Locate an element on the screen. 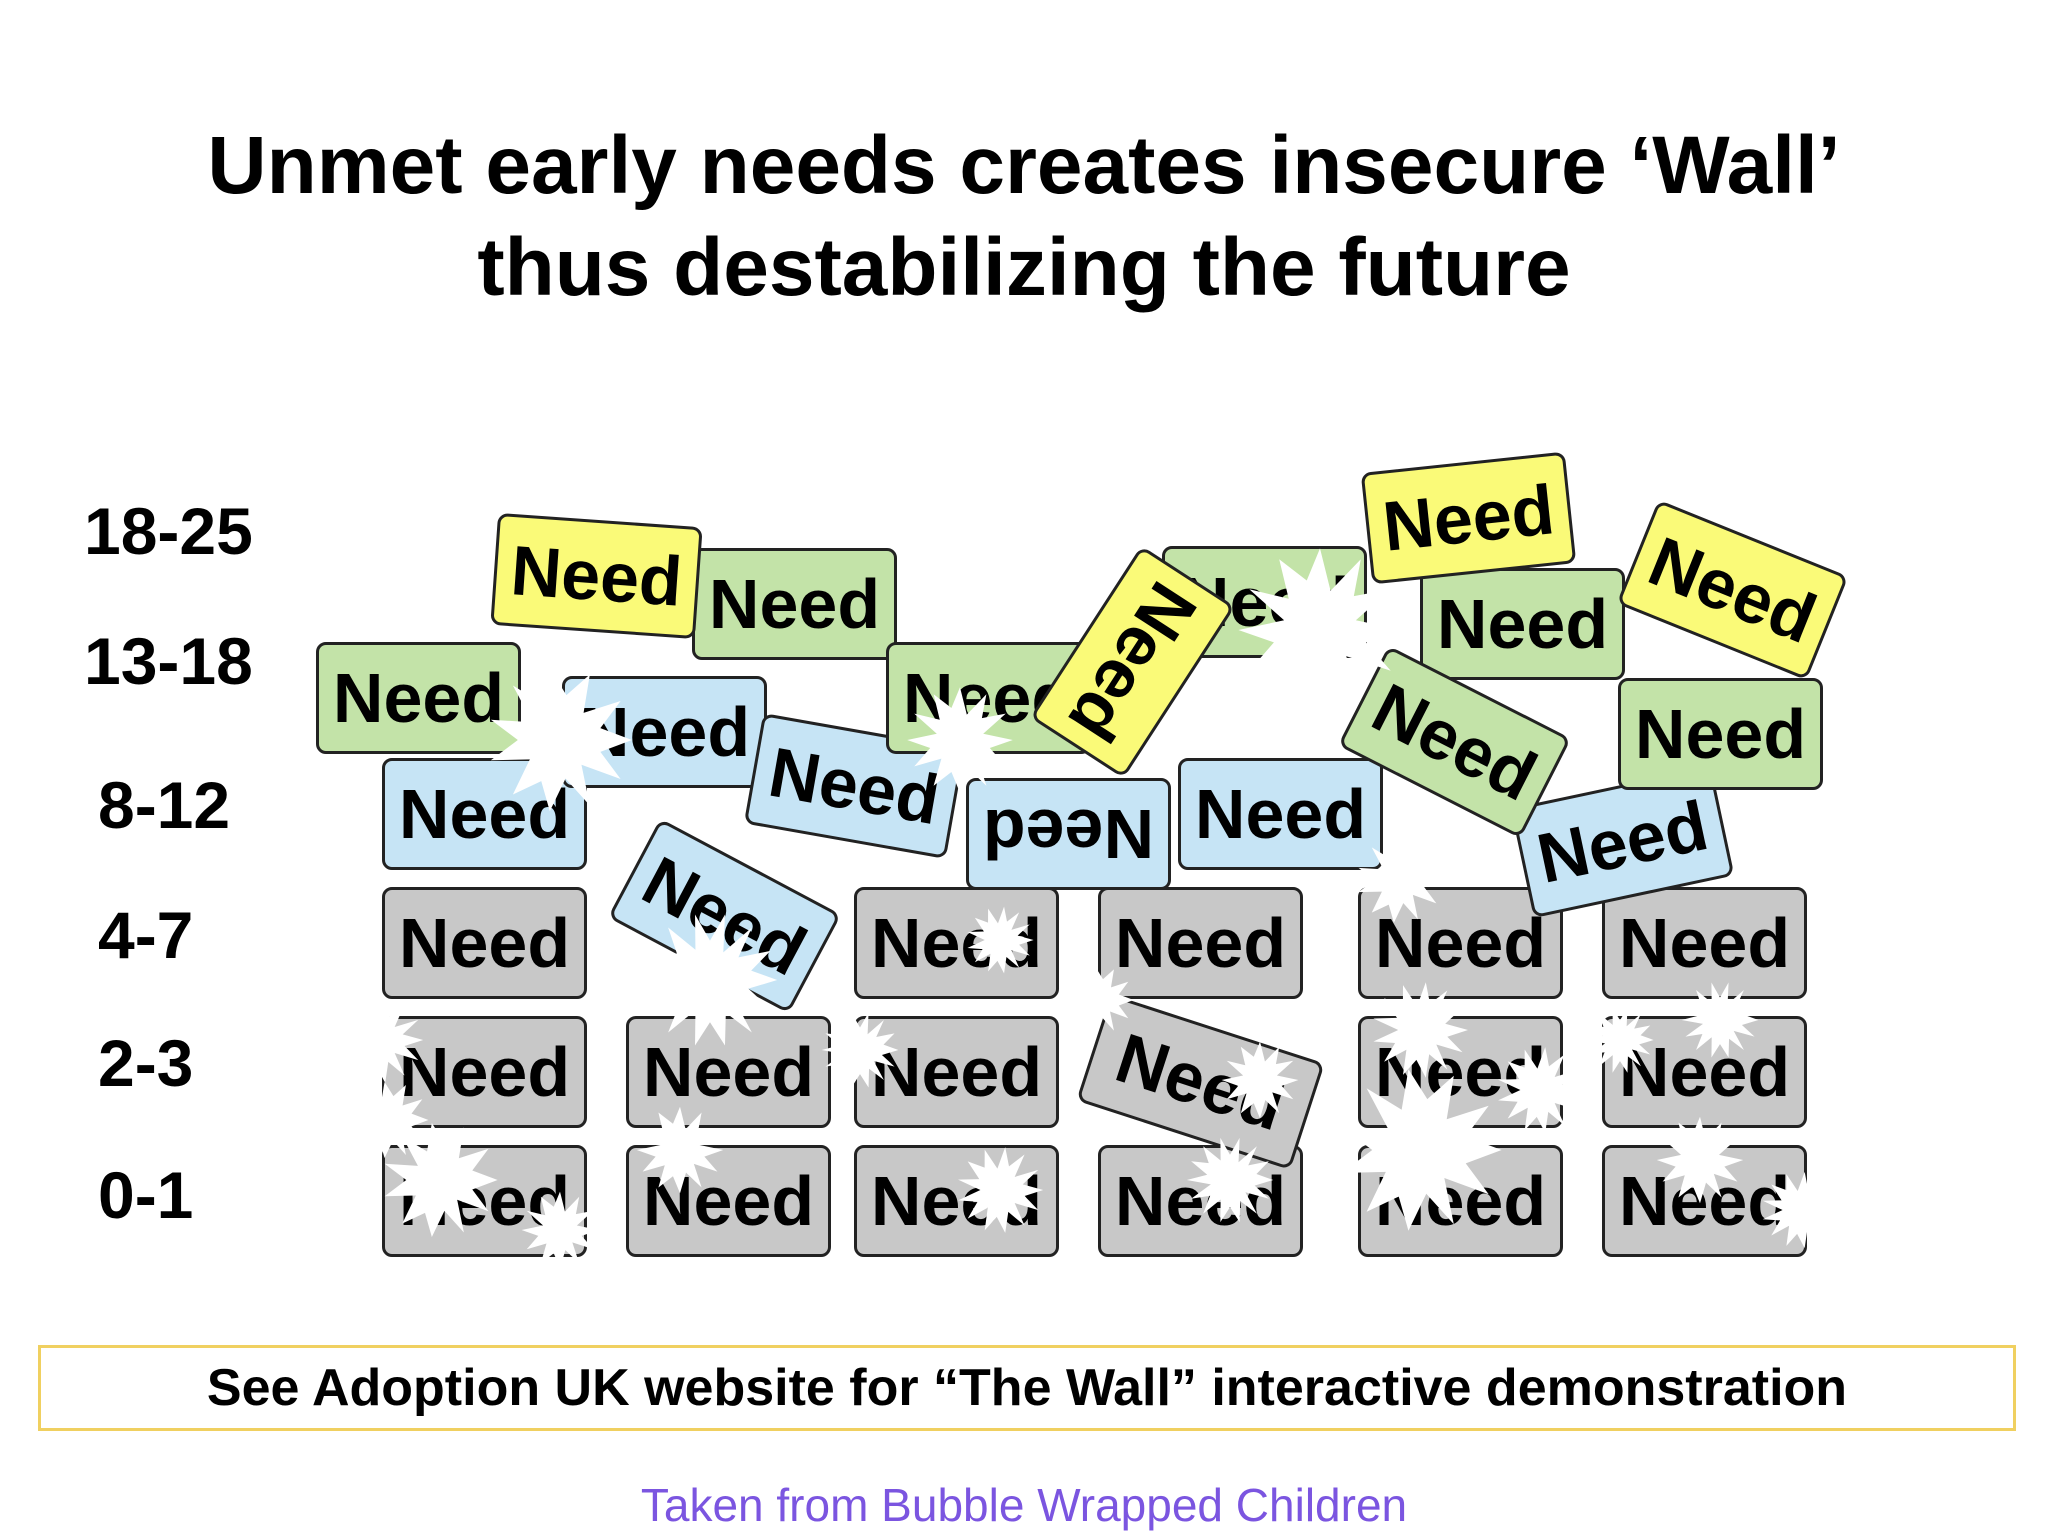 This screenshot has height=1536, width=2048. credit-text: Taken from Bubble Wrapped Children is located at coordinates (1024, 1505).